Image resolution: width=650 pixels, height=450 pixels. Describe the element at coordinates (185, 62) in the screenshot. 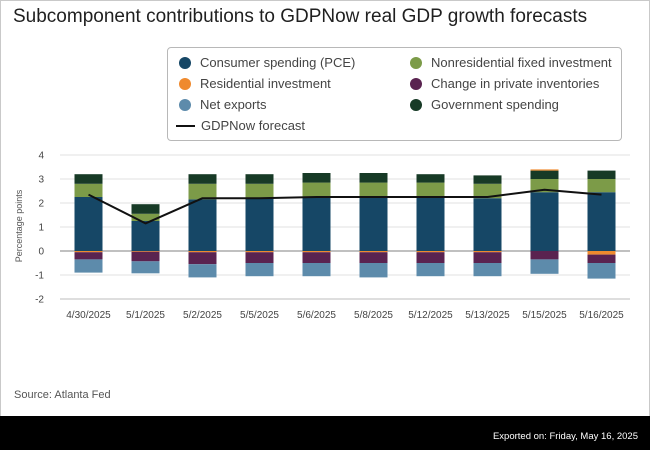

I see `legend-swatch-pce` at that location.